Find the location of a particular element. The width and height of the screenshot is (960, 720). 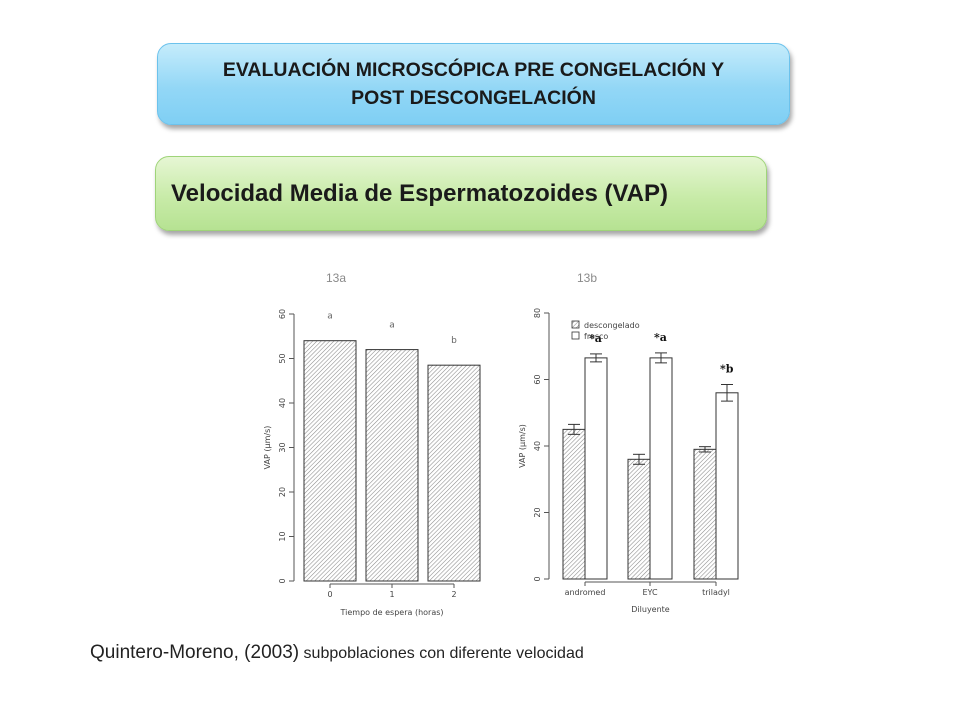

chart-13b-x-tick-label: EYC is located at coordinates (650, 592).